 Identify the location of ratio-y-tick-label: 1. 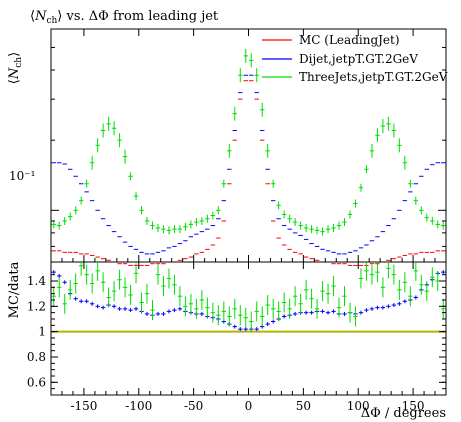
(42, 332).